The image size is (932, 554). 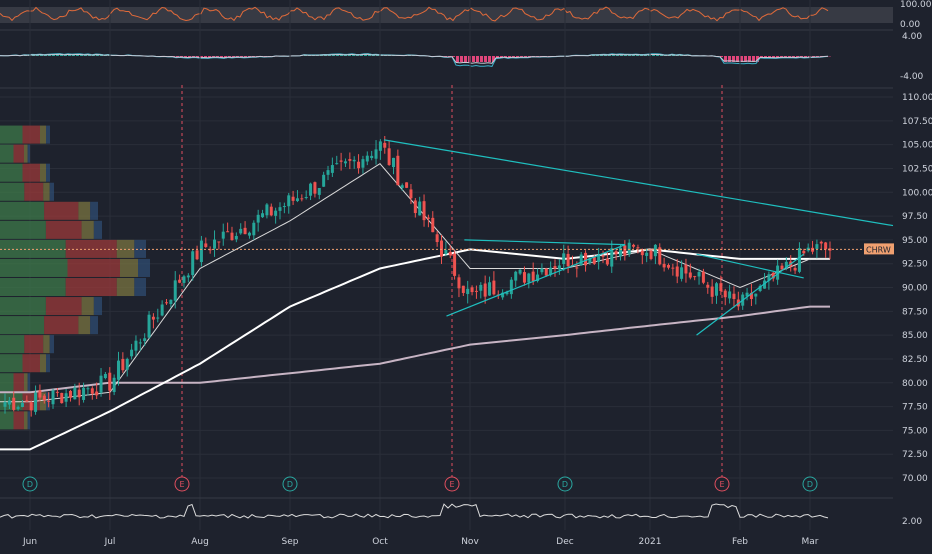 What do you see at coordinates (915, 241) in the screenshot?
I see `price-tick-label: 95.00` at bounding box center [915, 241].